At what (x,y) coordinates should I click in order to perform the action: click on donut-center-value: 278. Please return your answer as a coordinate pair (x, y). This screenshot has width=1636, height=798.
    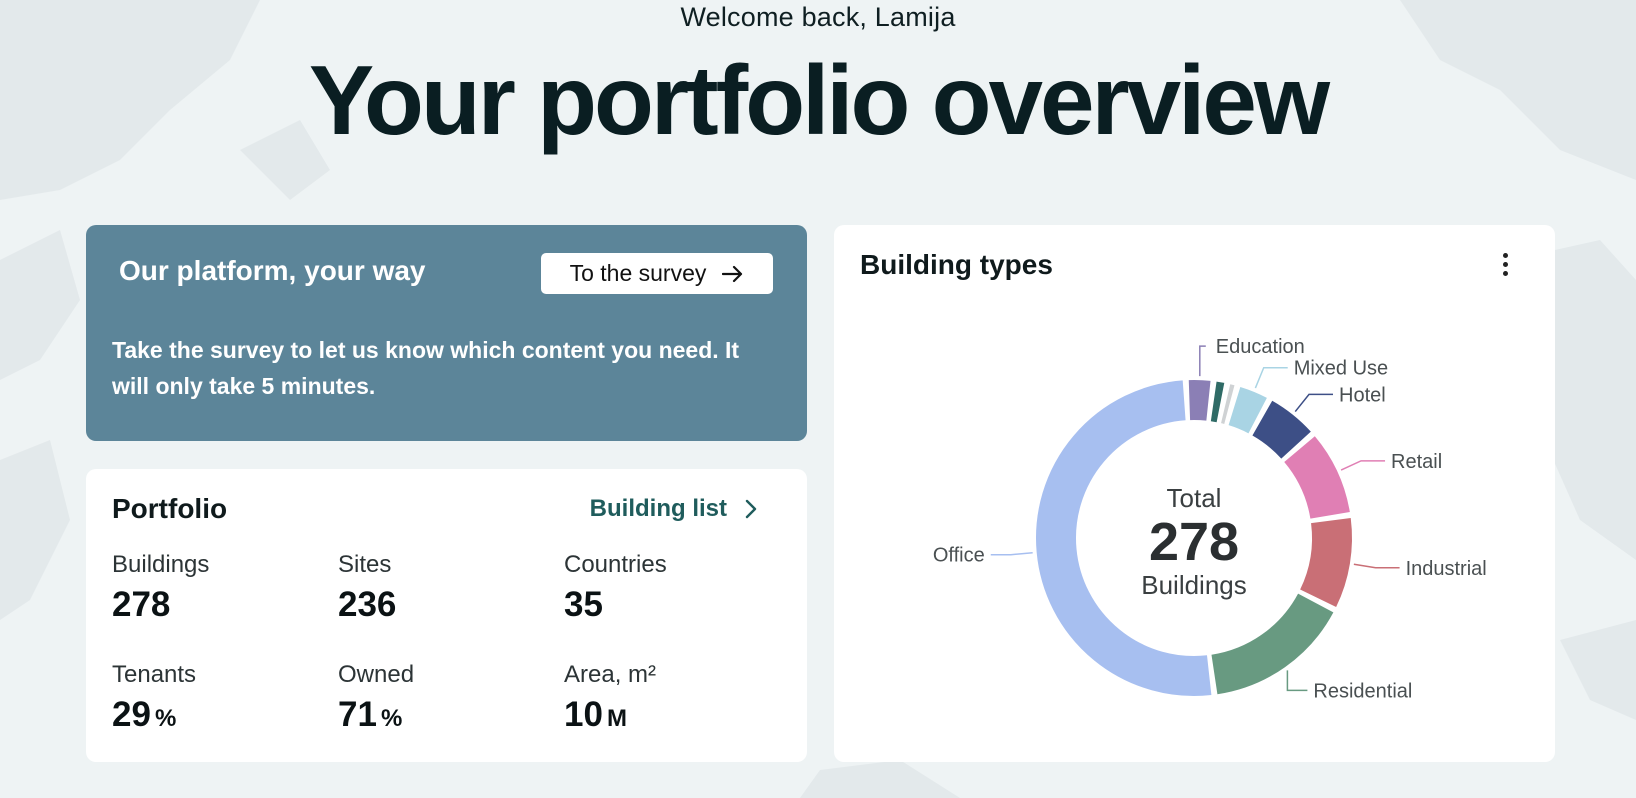
    Looking at the image, I should click on (1194, 542).